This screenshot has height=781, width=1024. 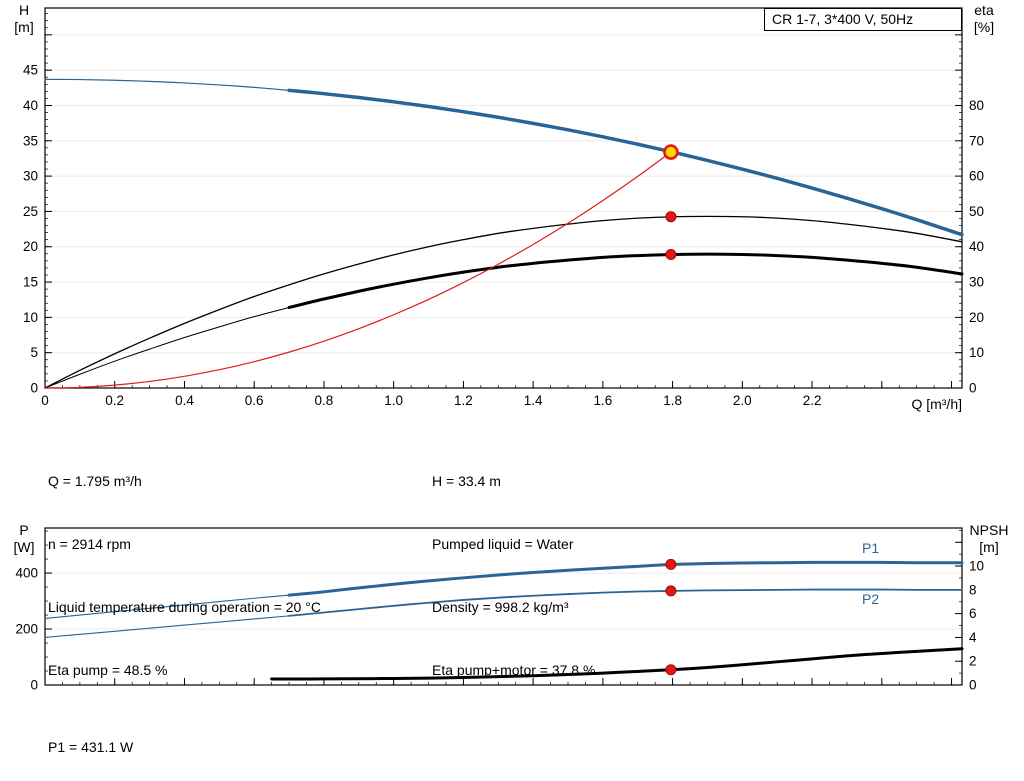 I want to click on y-left-tick-label: 25, so click(x=30, y=211).